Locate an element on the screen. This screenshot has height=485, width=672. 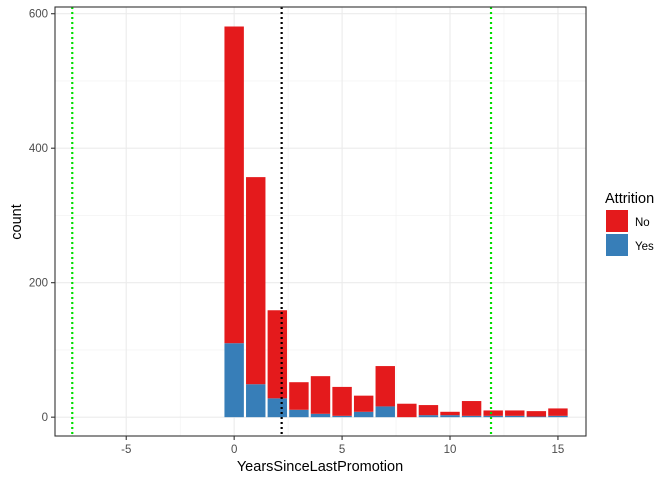
legend-entries: No Yes is located at coordinates (630, 233).